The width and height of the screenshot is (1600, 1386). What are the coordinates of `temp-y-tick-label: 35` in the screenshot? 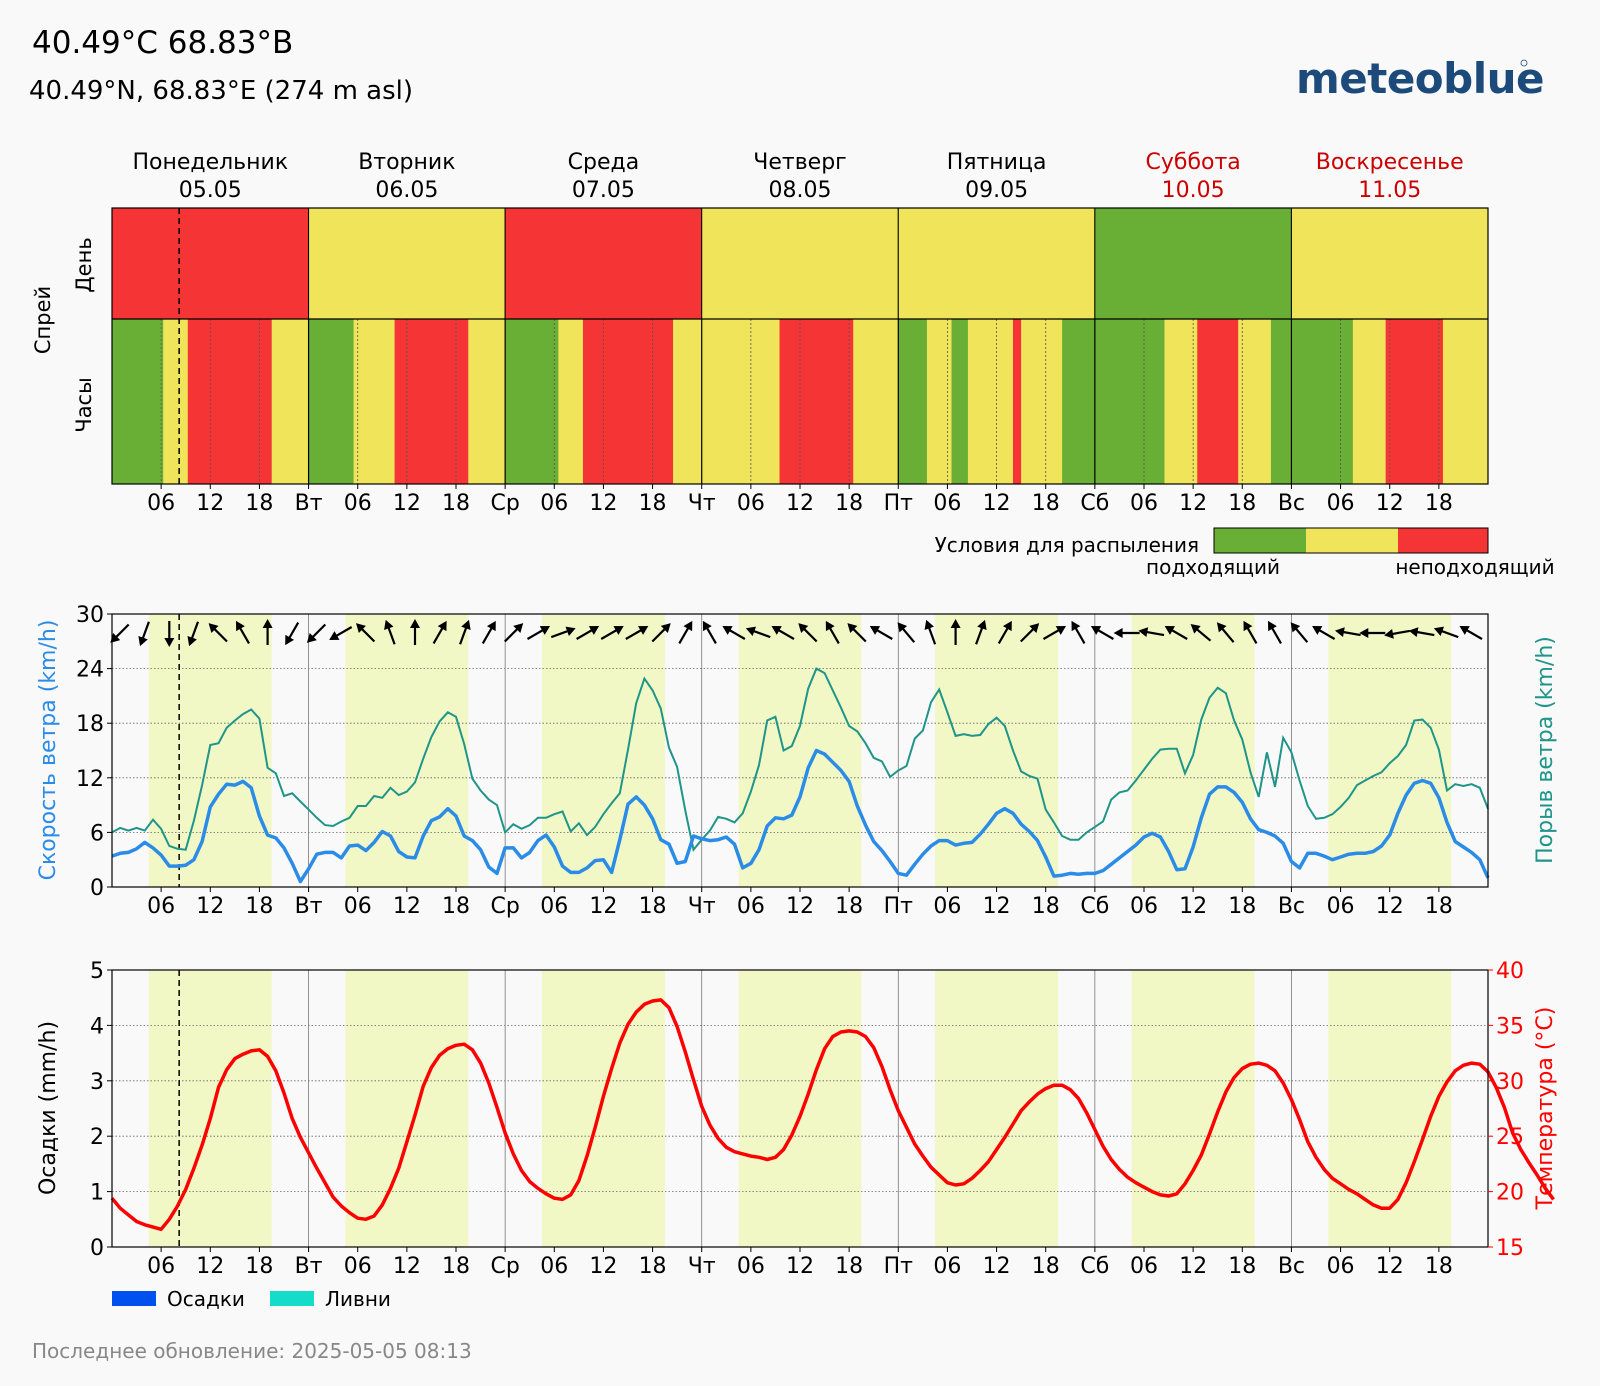 It's located at (1510, 1026).